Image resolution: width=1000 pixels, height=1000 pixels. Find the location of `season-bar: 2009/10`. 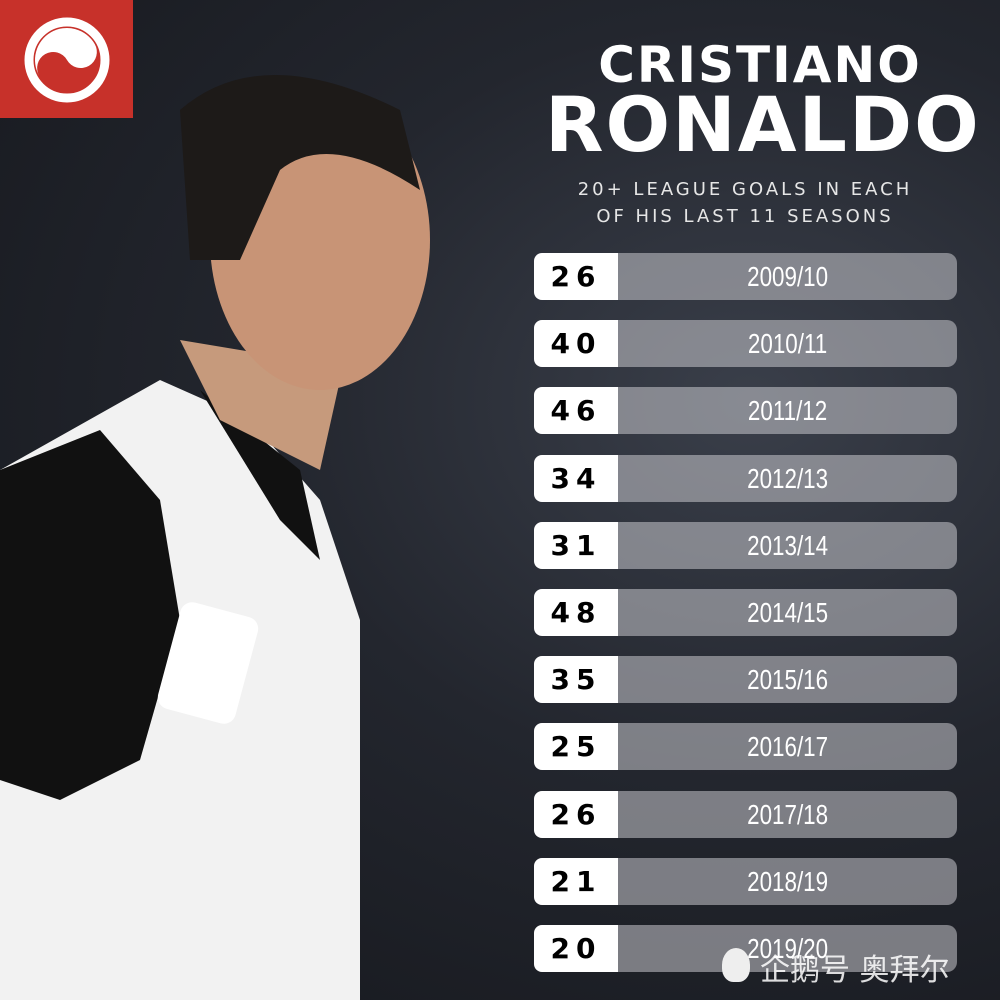

season-bar: 2009/10 is located at coordinates (787, 276).